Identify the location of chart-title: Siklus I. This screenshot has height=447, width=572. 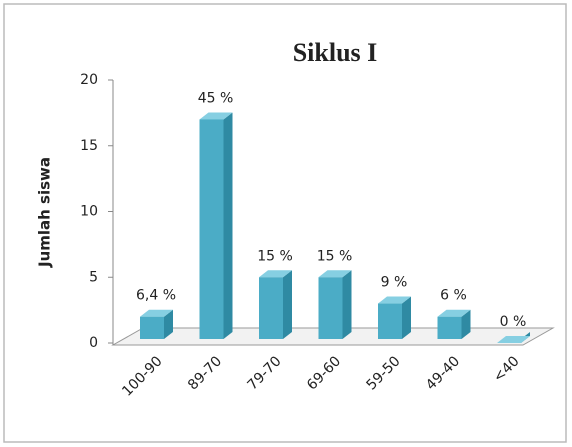
(335, 52).